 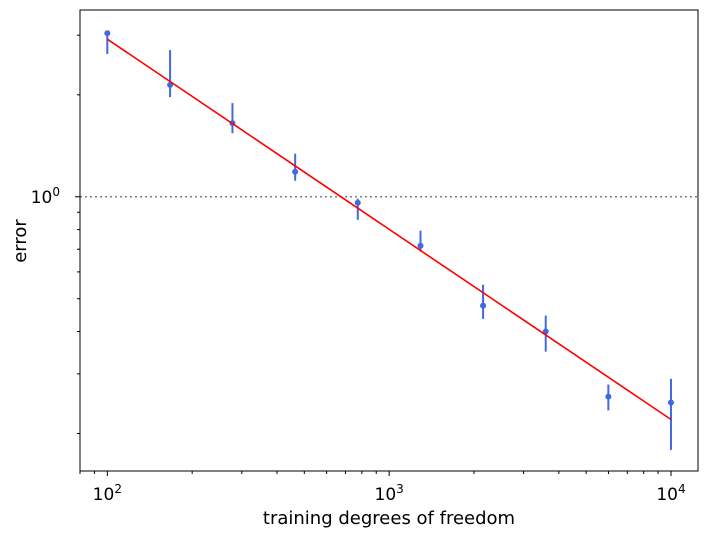 What do you see at coordinates (45, 196) in the screenshot?
I see `y-tick-label: 100` at bounding box center [45, 196].